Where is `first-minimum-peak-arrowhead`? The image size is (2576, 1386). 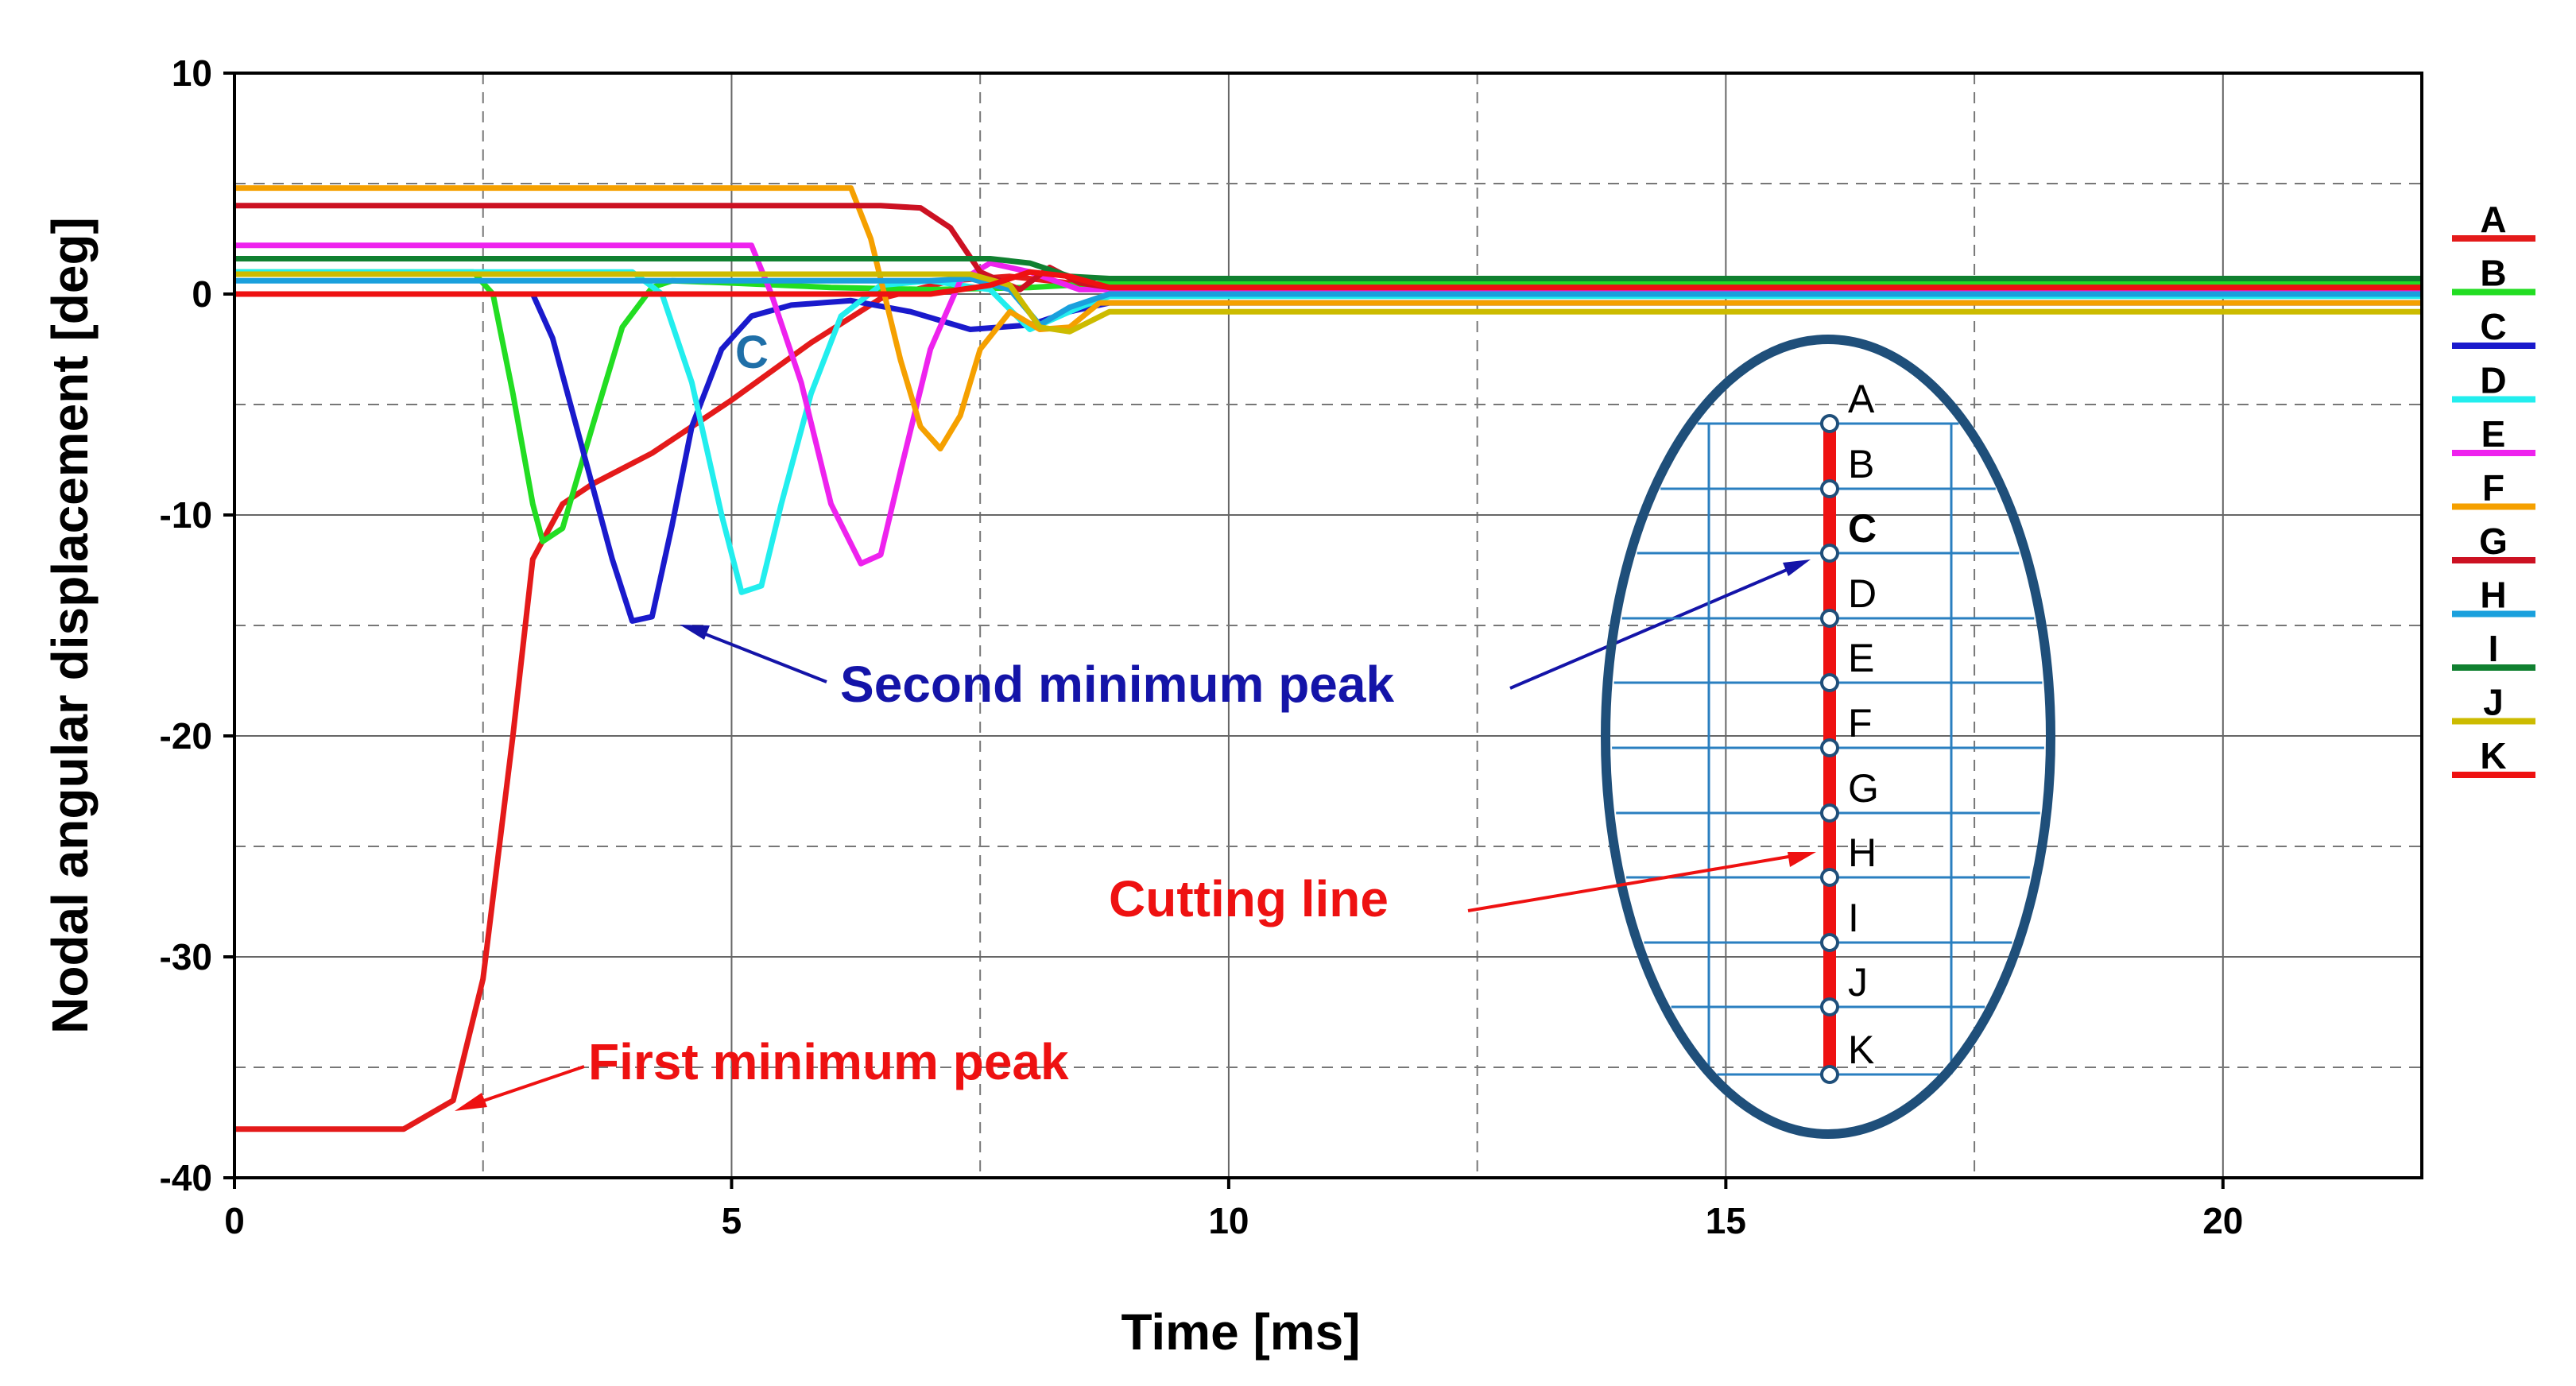 first-minimum-peak-arrowhead is located at coordinates (471, 1102).